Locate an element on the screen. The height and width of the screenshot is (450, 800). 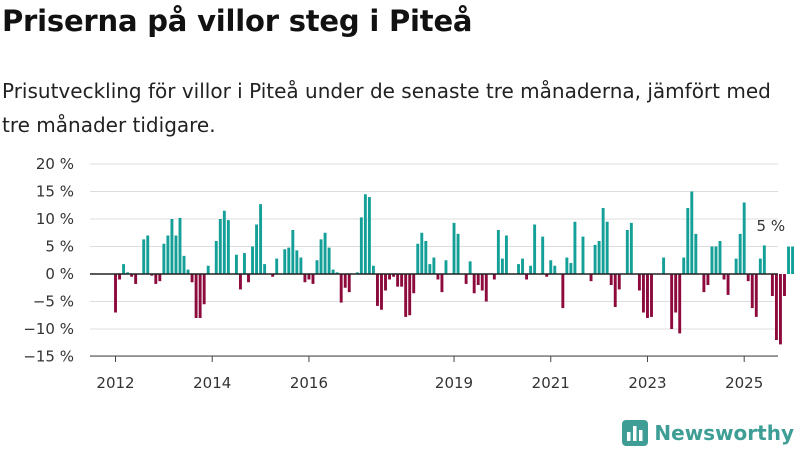
y-tick-label: 20 % is located at coordinates (55, 164).